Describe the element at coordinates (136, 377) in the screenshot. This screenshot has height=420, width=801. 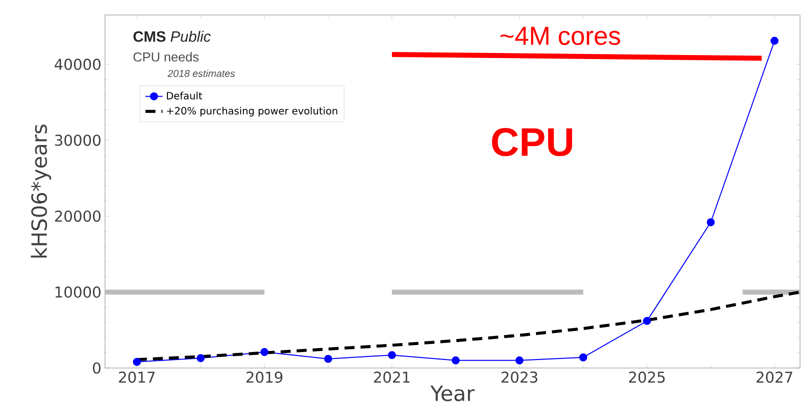
I see `x-tick-label: 2017` at that location.